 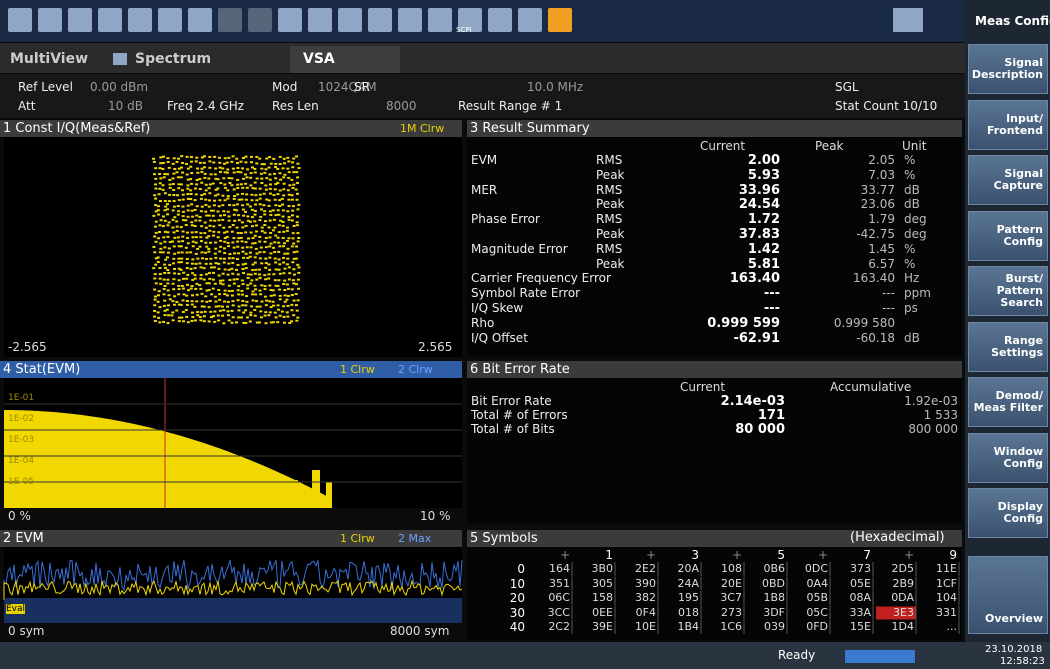 I want to click on sidebar-button: Display Config, so click(x=1008, y=513).